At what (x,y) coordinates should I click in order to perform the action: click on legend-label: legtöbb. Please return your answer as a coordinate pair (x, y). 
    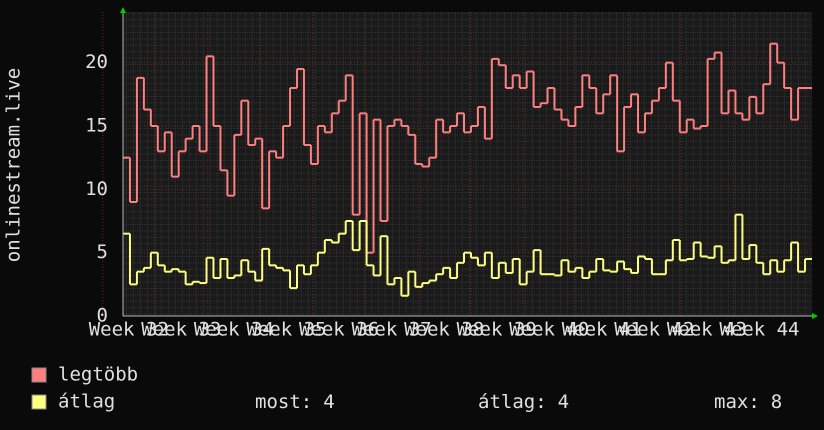
    Looking at the image, I should click on (98, 375).